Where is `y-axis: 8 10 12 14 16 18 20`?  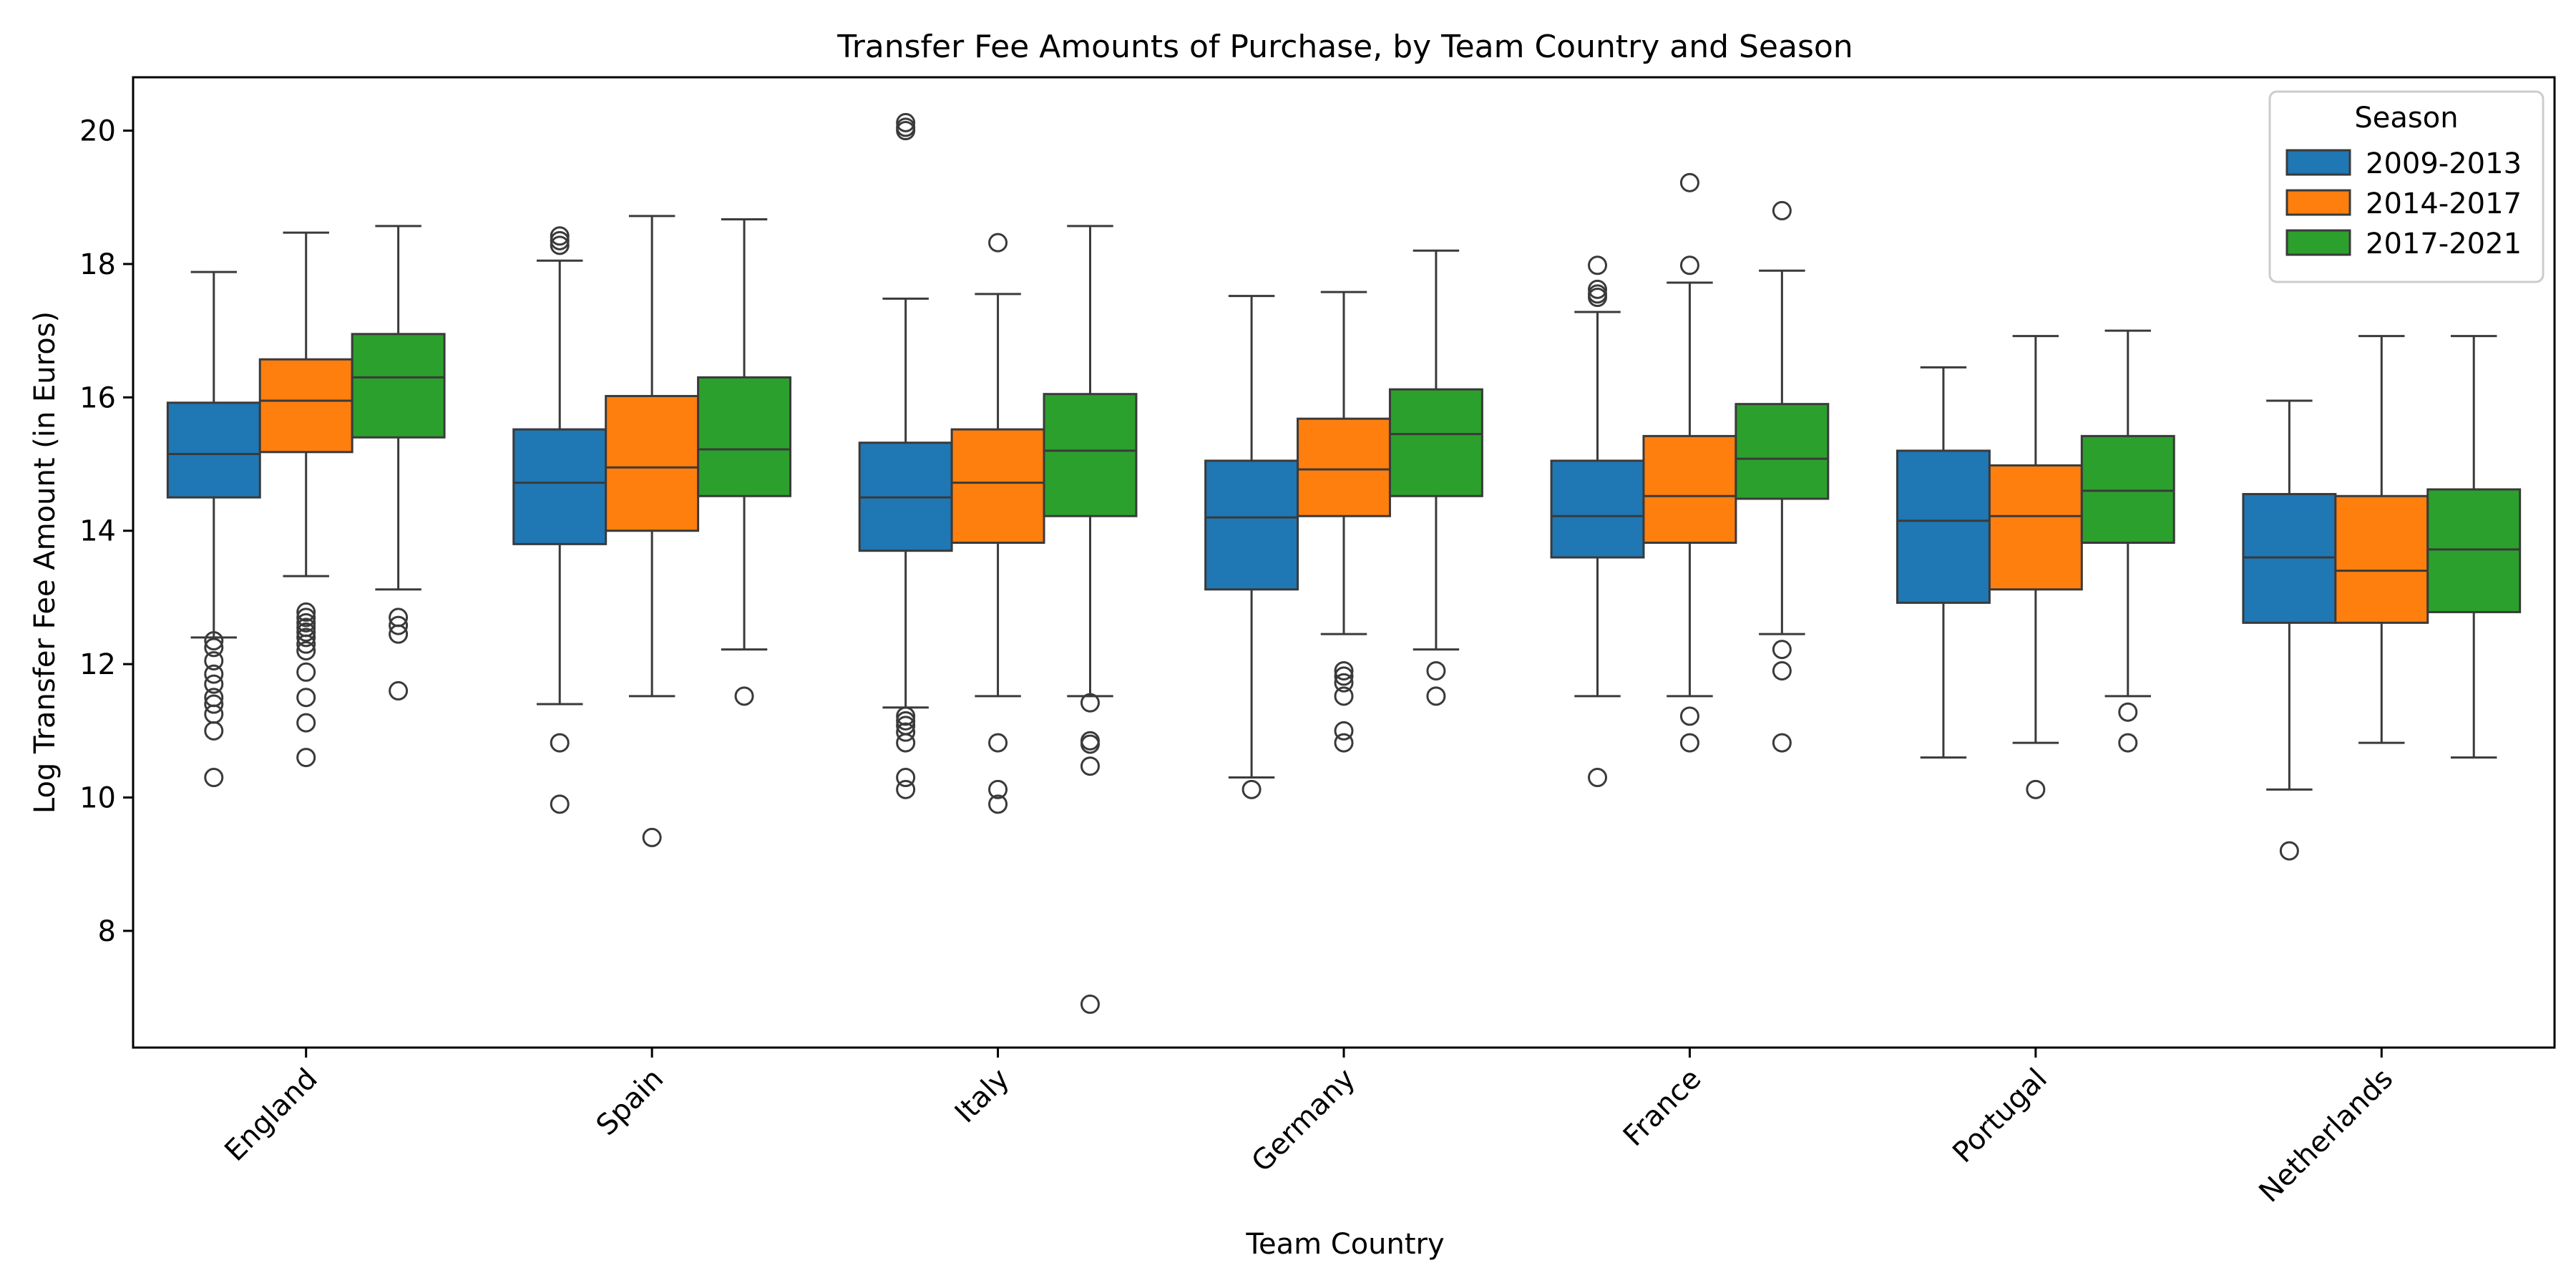 y-axis: 8 10 12 14 16 18 20 is located at coordinates (106, 531).